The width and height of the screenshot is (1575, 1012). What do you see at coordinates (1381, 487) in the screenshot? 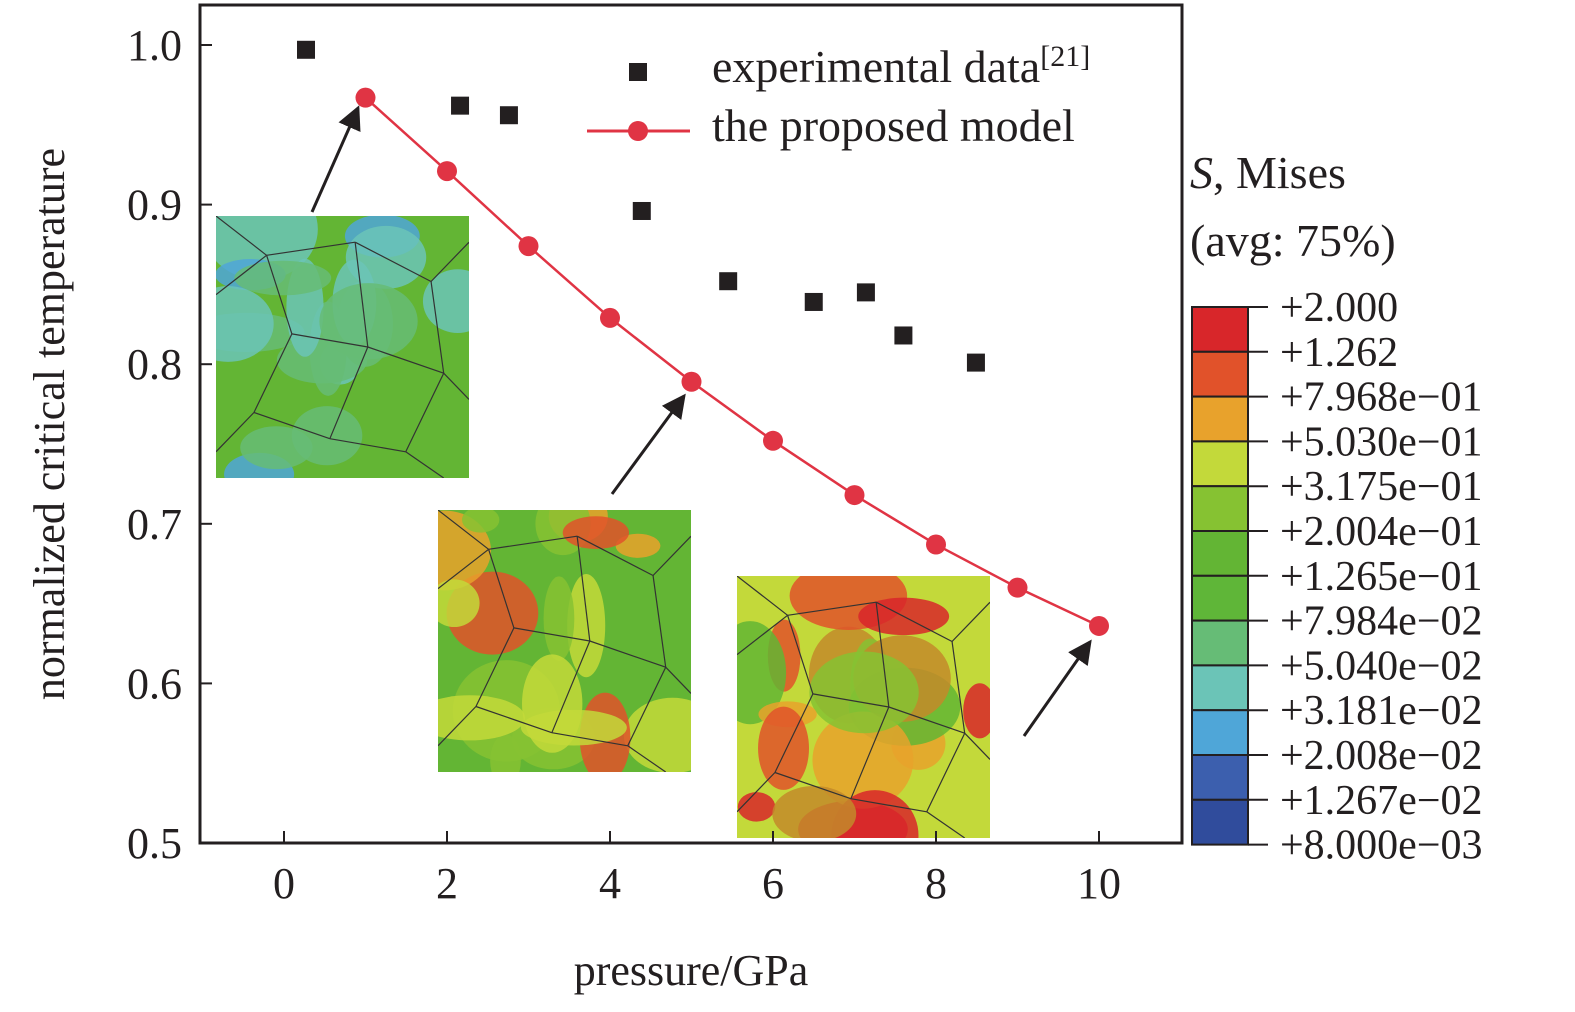
I see `colorbar-label: +3.175e−01` at bounding box center [1381, 487].